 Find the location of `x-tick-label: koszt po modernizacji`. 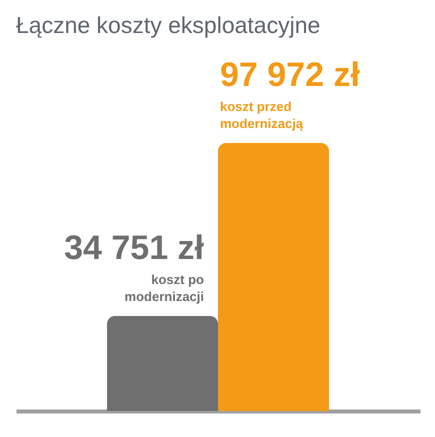

x-tick-label: koszt po modernizacji is located at coordinates (164, 288).